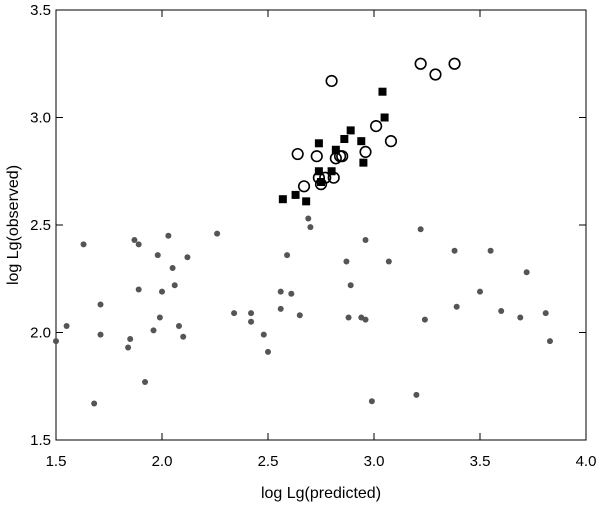 The width and height of the screenshot is (600, 505). What do you see at coordinates (56, 461) in the screenshot?
I see `x-tick-label: 1.5` at bounding box center [56, 461].